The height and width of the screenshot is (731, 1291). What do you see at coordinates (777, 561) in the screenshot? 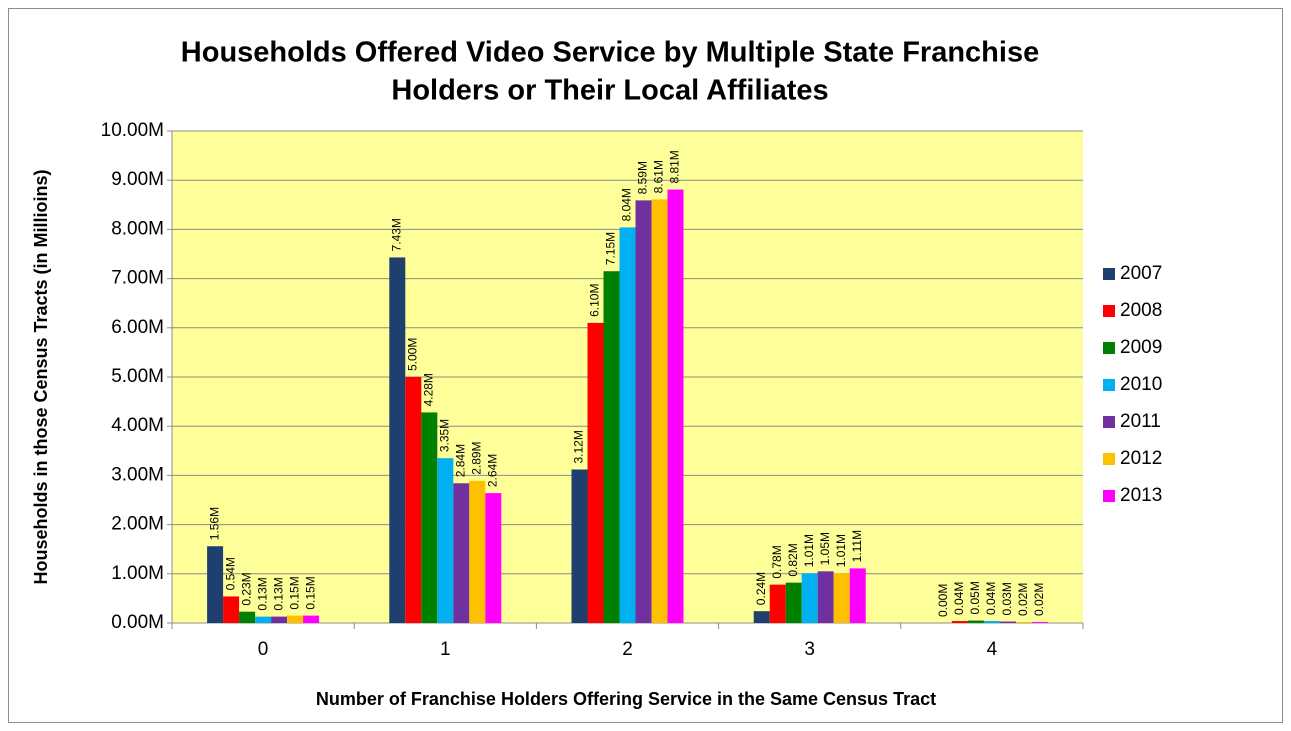
I see `value-label: 0.78M` at bounding box center [777, 561].